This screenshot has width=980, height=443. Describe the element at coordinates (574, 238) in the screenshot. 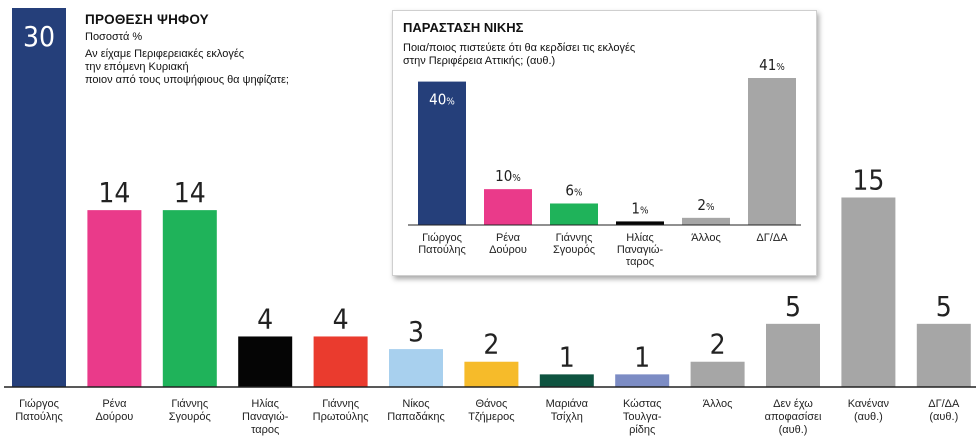

I see `inset-category-label: Γιάννης` at that location.